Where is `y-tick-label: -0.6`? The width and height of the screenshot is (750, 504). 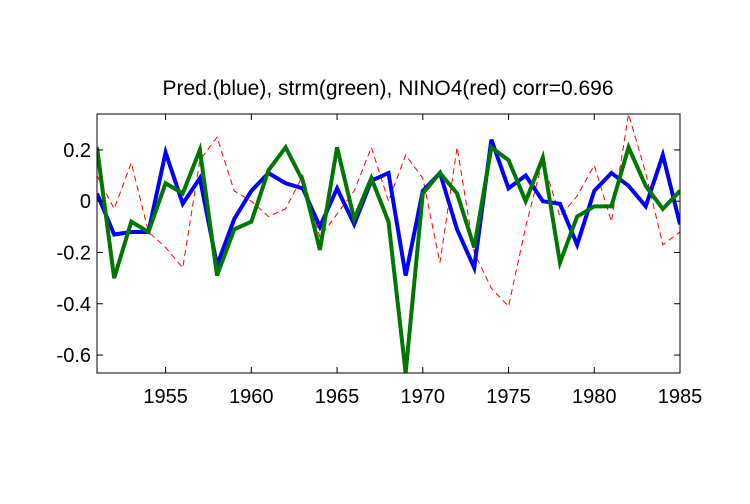
y-tick-label: -0.6 is located at coordinates (74, 356).